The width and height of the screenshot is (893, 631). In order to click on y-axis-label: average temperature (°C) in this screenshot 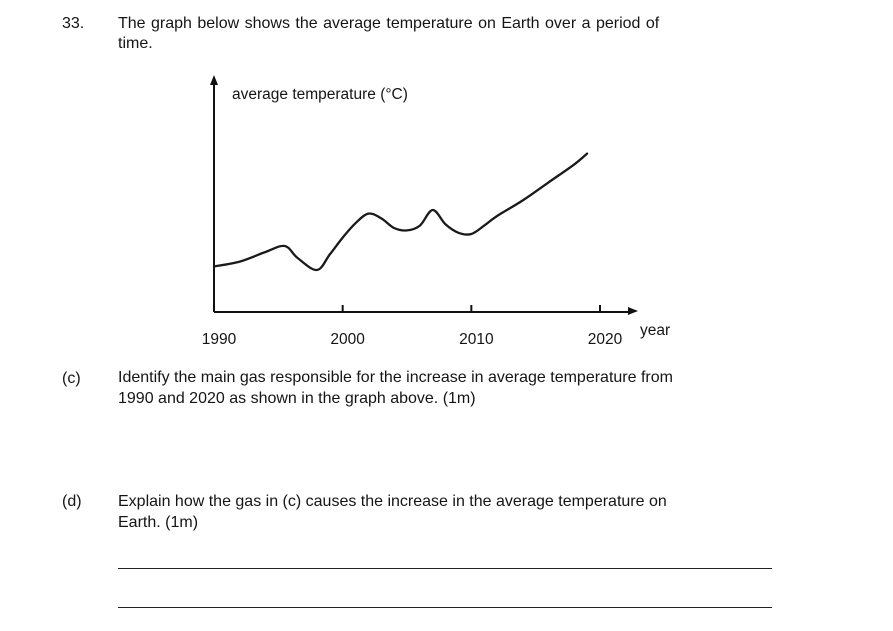, I will do `click(320, 94)`.